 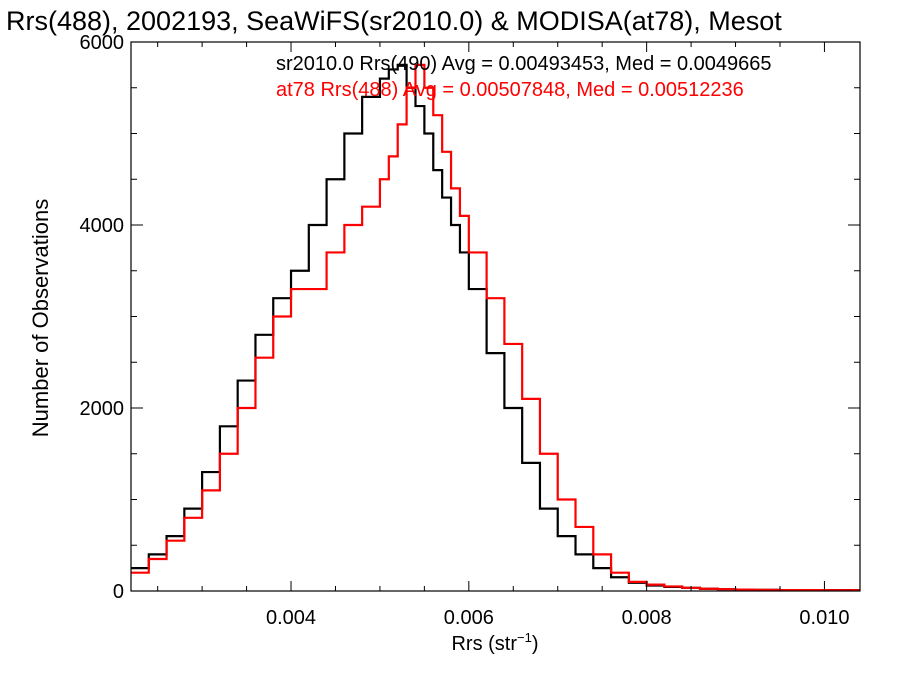 I want to click on x-tick-label: 0.004, so click(x=291, y=618).